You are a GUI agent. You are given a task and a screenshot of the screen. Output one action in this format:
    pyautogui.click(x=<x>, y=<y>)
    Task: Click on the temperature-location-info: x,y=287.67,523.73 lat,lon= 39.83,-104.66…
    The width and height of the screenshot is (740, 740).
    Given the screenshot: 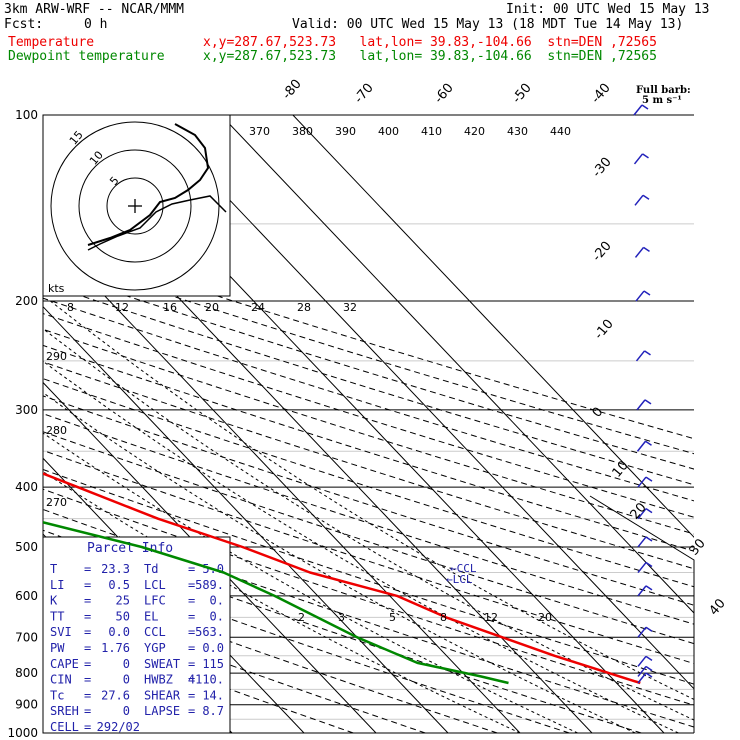 What is the action you would take?
    pyautogui.click(x=430, y=42)
    